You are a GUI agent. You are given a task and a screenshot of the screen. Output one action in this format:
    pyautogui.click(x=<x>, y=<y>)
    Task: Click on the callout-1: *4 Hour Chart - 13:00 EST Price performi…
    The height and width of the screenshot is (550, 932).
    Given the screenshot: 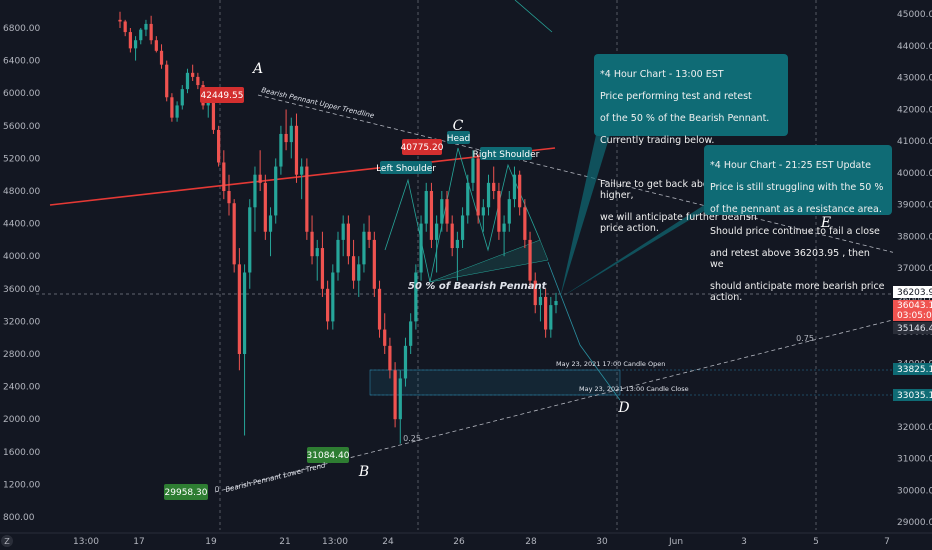 What is the action you would take?
    pyautogui.click(x=691, y=144)
    